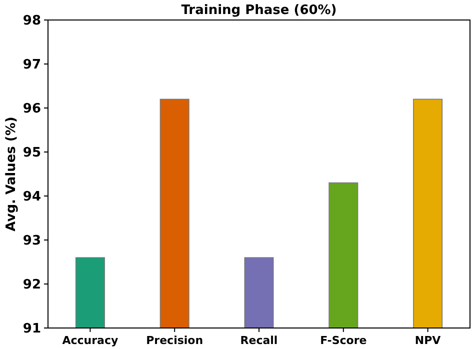 This screenshot has width=474, height=349. What do you see at coordinates (31, 109) in the screenshot?
I see `y-tick-label: 96` at bounding box center [31, 109].